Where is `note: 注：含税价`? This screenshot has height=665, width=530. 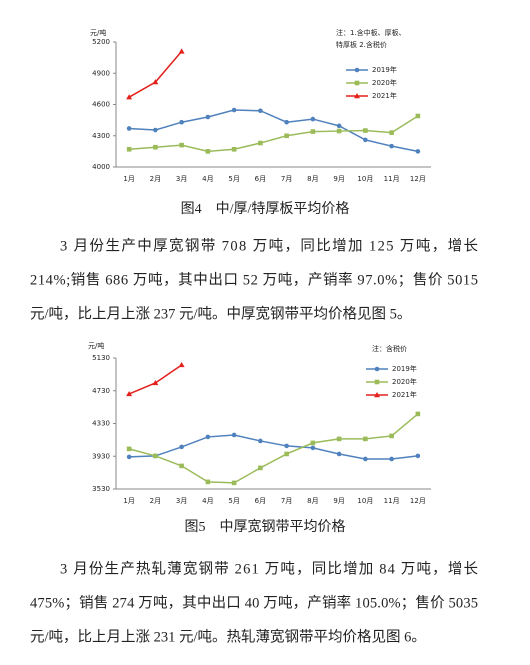 note: 注：含税价 is located at coordinates (389, 348).